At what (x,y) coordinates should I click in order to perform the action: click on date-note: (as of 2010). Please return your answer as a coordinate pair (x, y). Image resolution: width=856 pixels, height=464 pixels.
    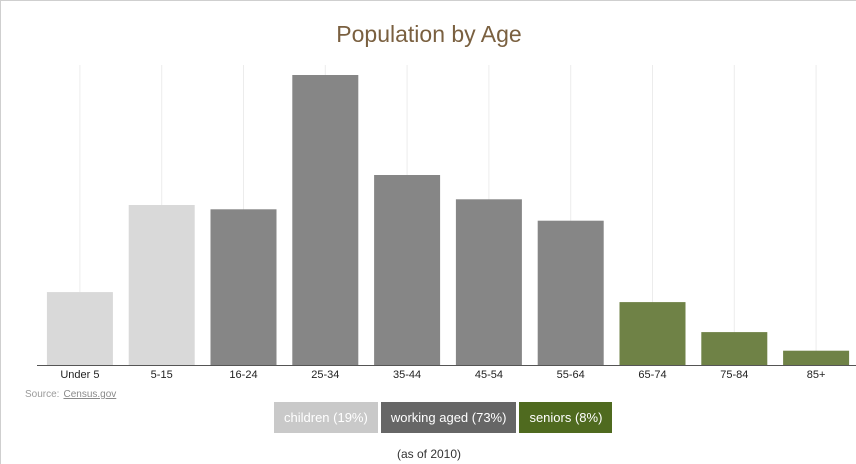
    Looking at the image, I should click on (429, 454).